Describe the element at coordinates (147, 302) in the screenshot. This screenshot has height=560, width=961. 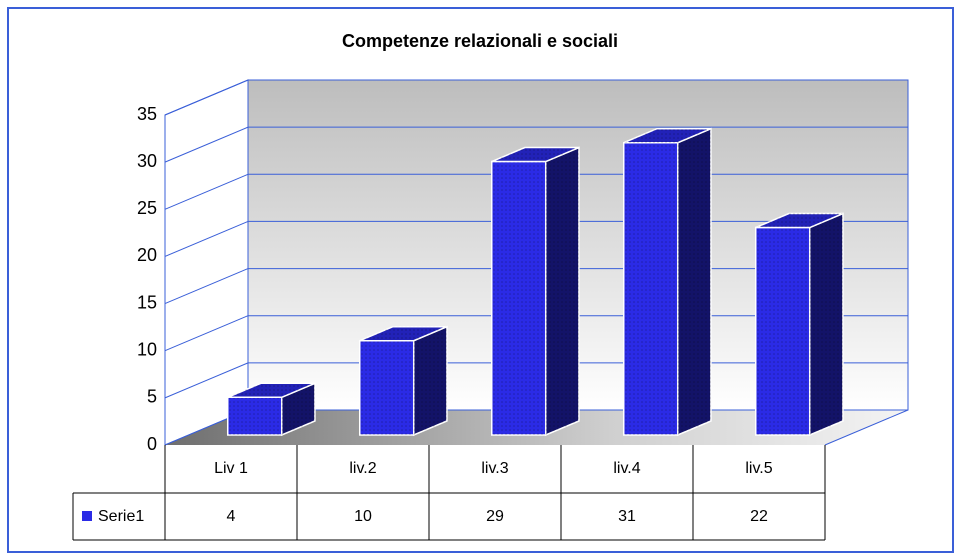
I see `y-tick-label: 15` at that location.